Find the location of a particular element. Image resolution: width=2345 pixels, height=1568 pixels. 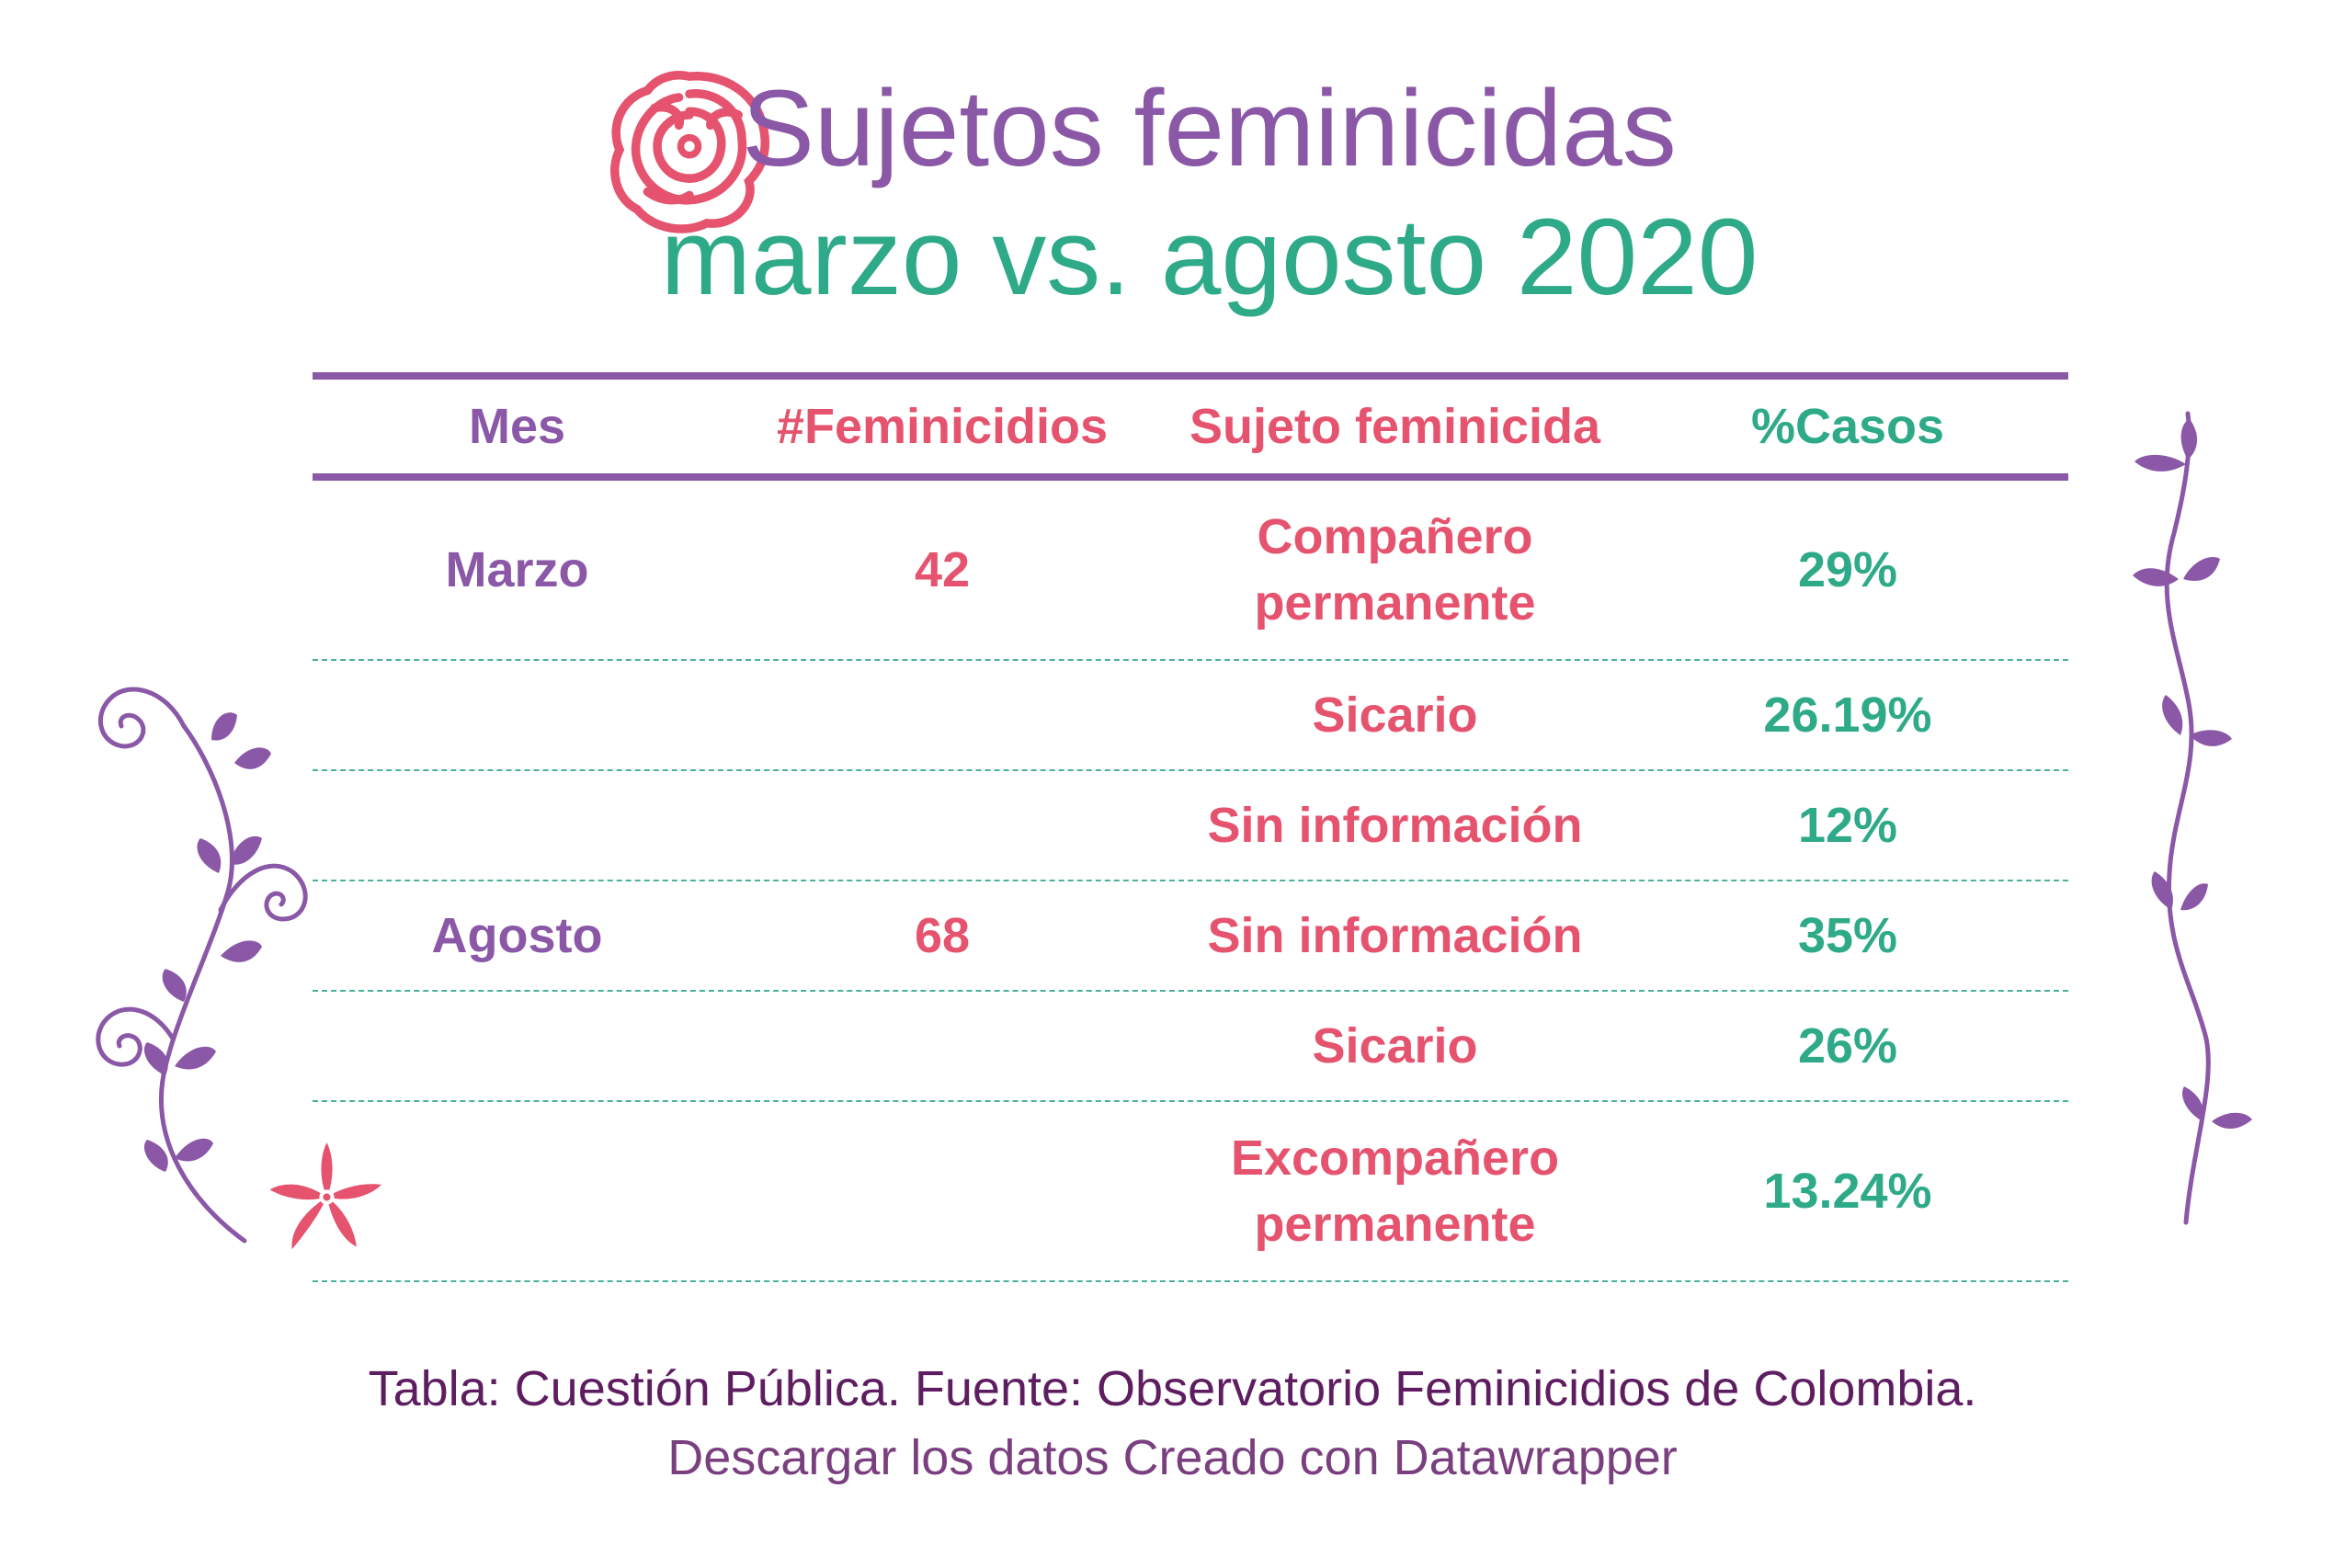

table-row: Agosto 68 Sin información 35% is located at coordinates (1191, 936).